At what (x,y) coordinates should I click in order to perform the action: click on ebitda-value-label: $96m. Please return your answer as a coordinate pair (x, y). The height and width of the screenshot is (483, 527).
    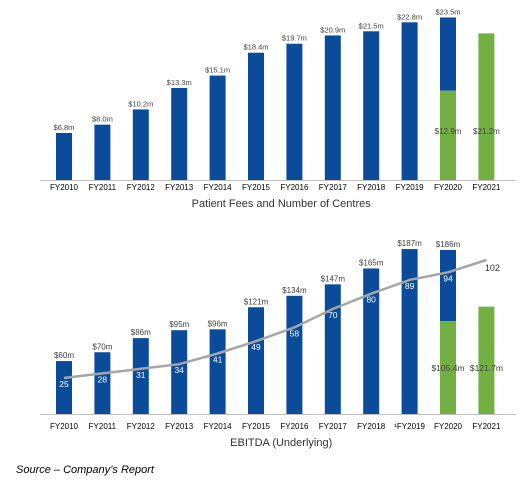
    Looking at the image, I should click on (218, 323).